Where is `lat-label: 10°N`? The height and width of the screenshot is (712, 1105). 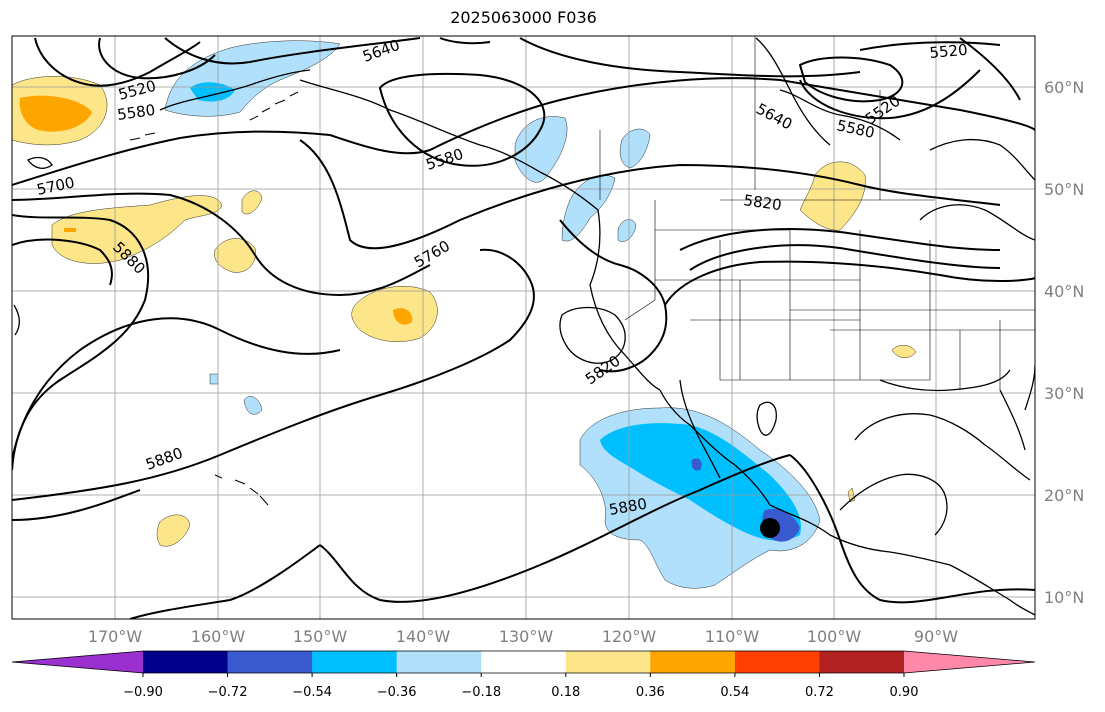 lat-label: 10°N is located at coordinates (1064, 597).